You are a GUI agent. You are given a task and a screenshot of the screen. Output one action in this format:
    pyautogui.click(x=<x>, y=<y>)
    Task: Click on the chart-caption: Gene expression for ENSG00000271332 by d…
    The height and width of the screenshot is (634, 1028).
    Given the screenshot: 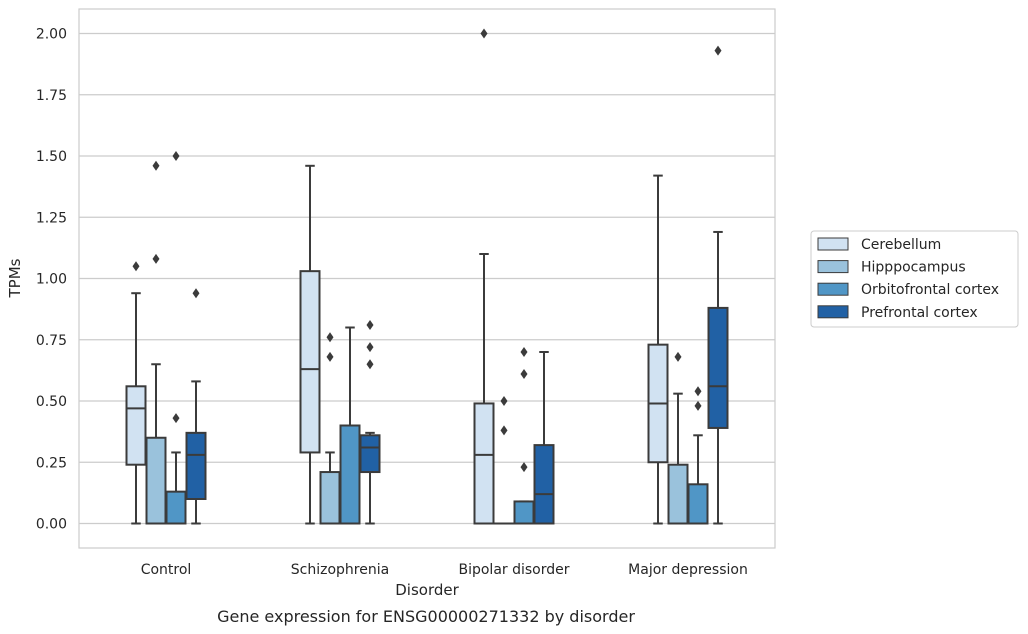 What is the action you would take?
    pyautogui.click(x=426, y=616)
    